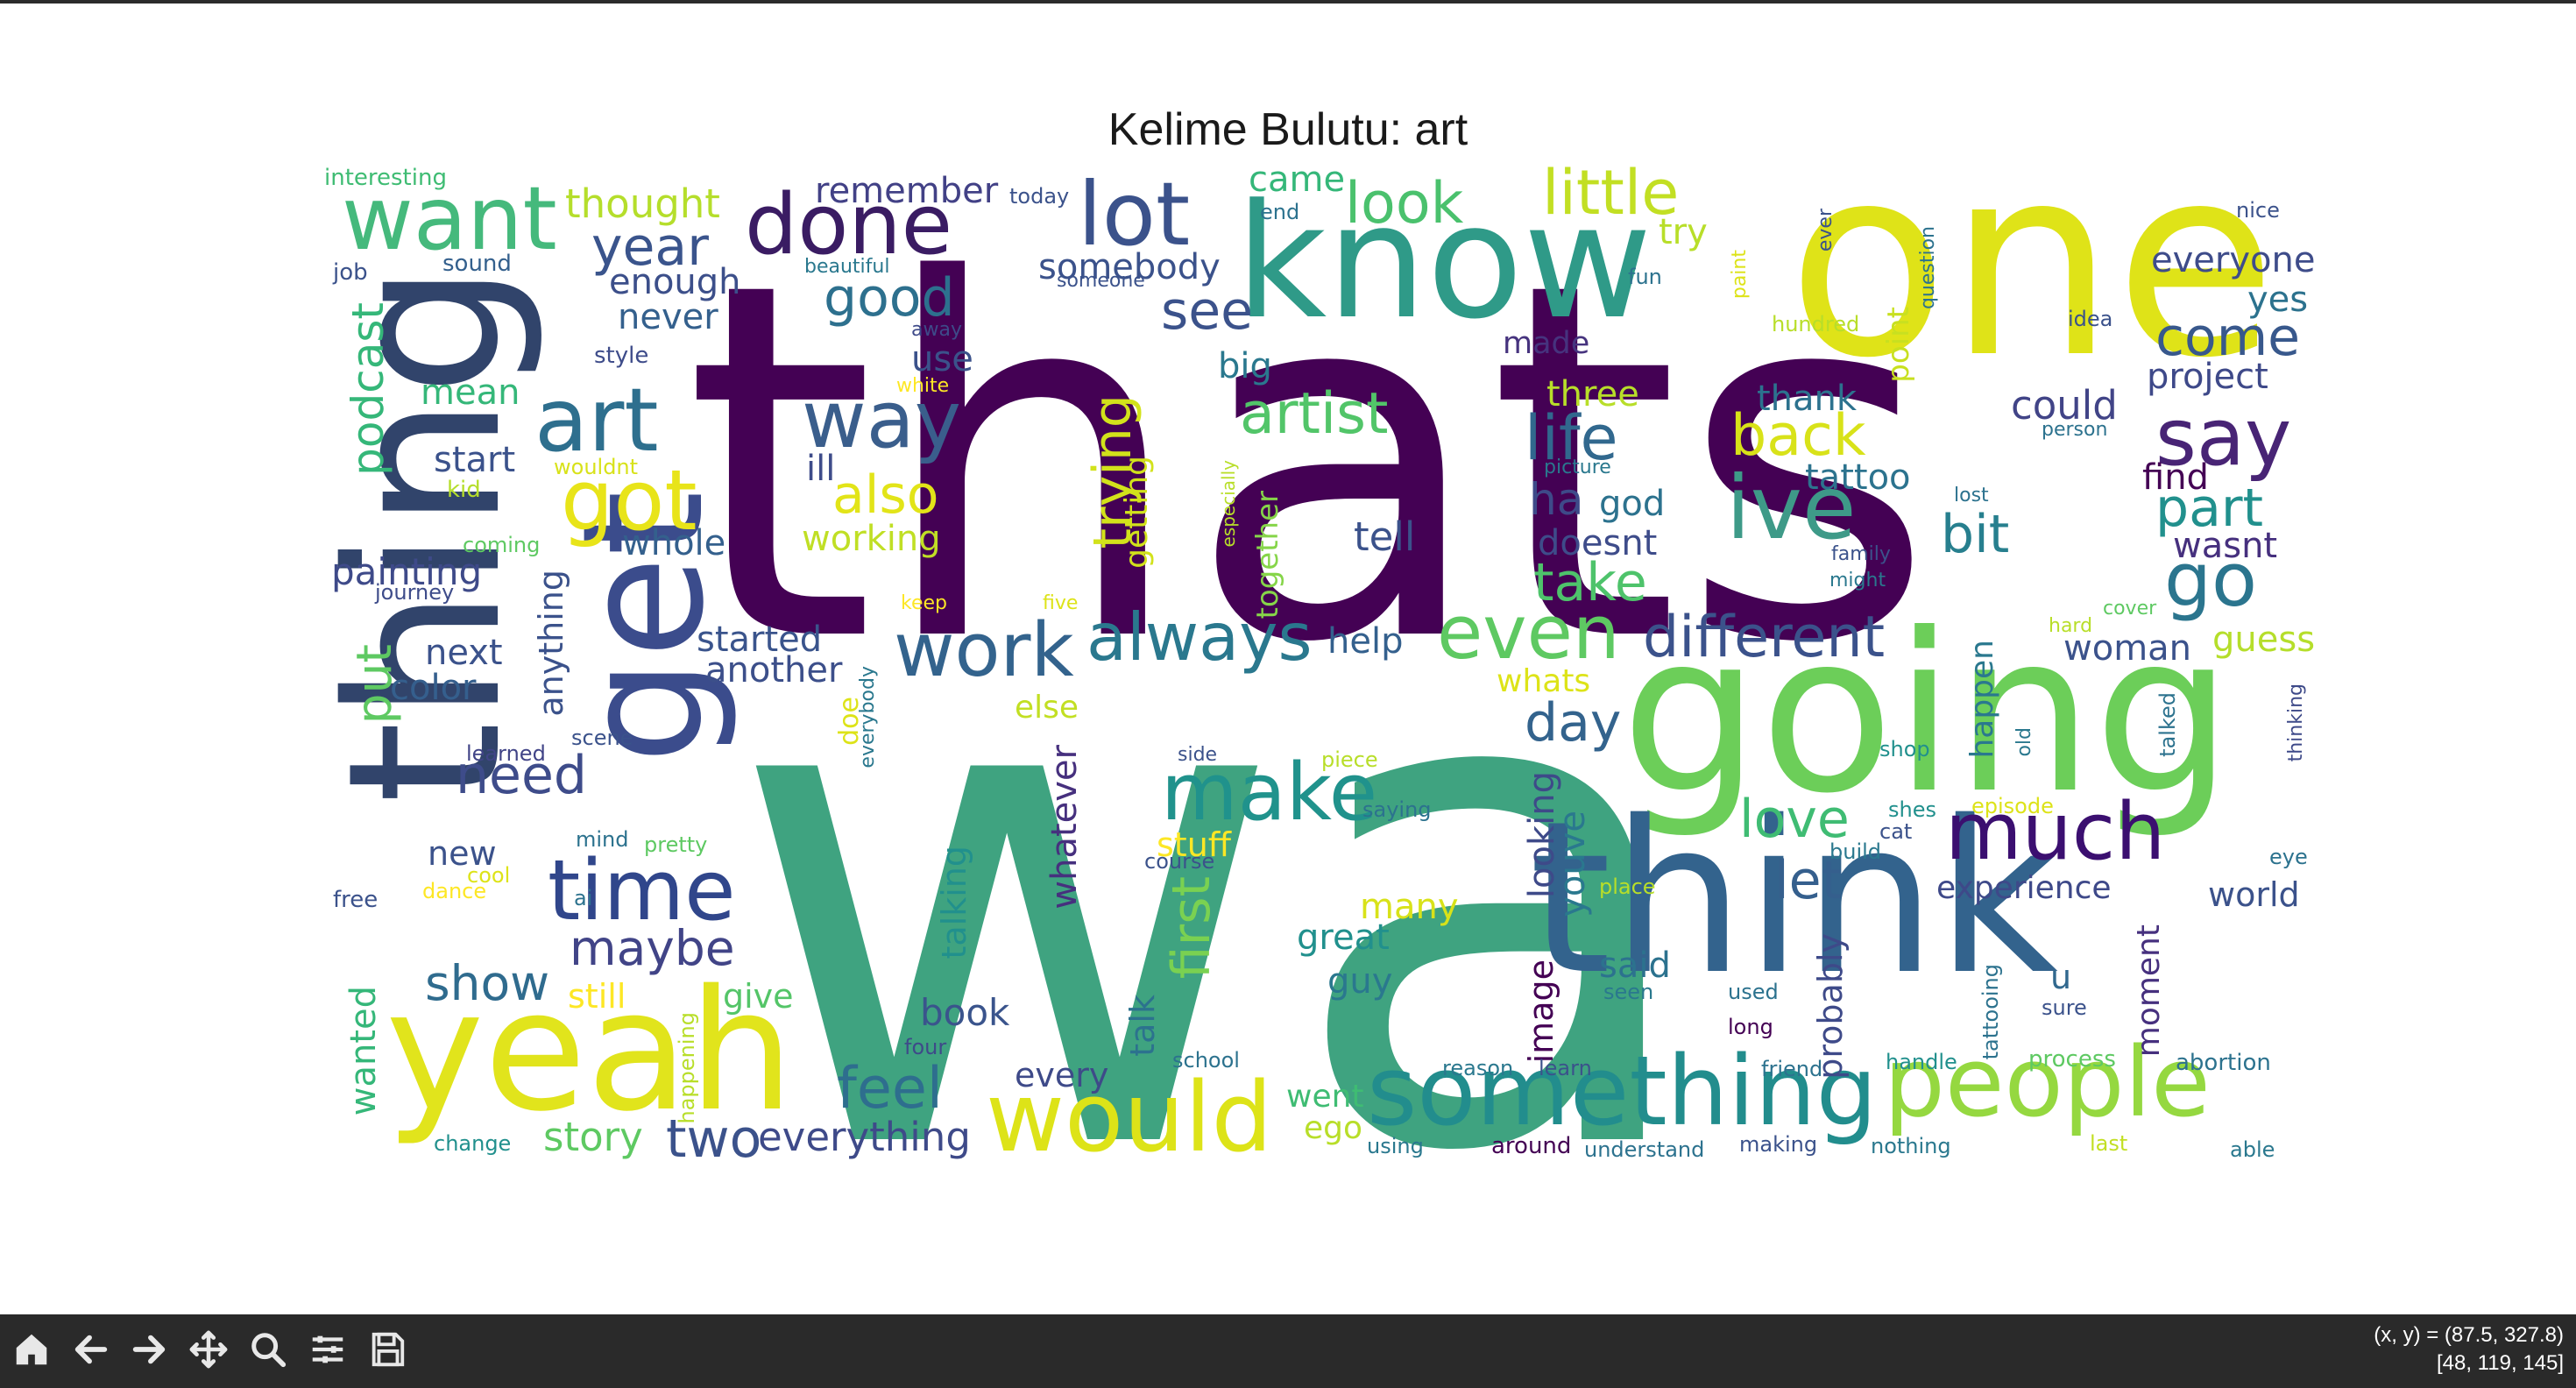 This screenshot has height=1388, width=2576. I want to click on word-go: go, so click(2210, 580).